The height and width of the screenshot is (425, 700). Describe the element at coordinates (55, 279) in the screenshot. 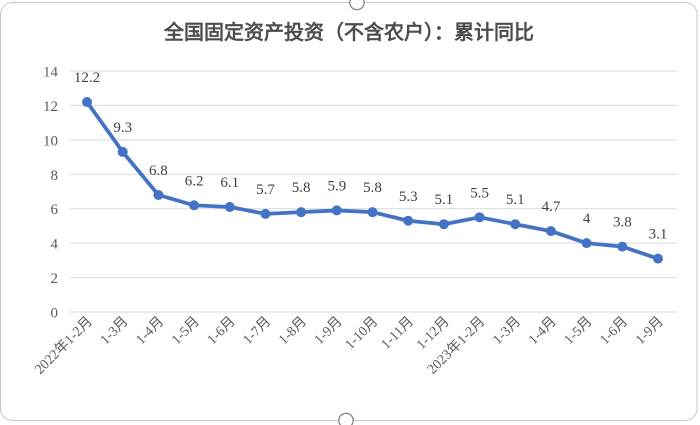

I see `y-axis-tick-label: 2` at that location.